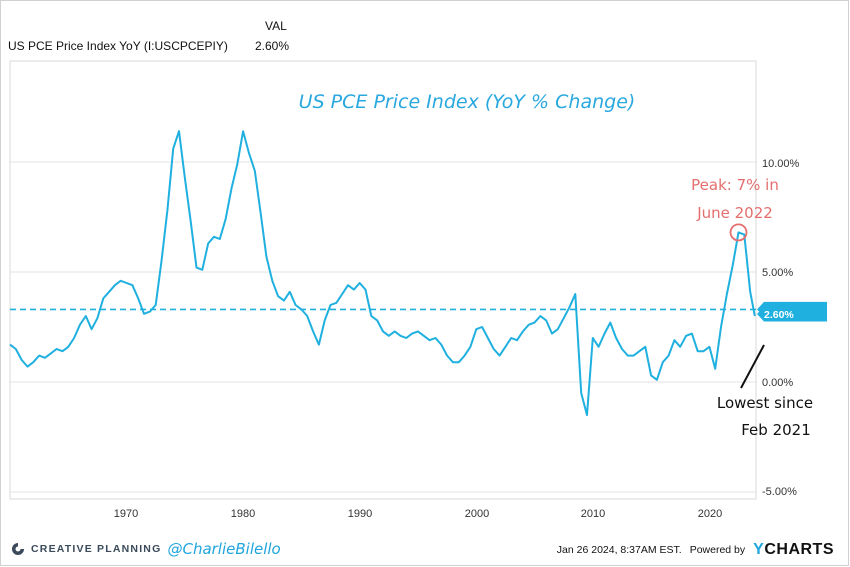 The width and height of the screenshot is (850, 567). I want to click on peak-annotation-line1: Peak: 7% in, so click(735, 185).